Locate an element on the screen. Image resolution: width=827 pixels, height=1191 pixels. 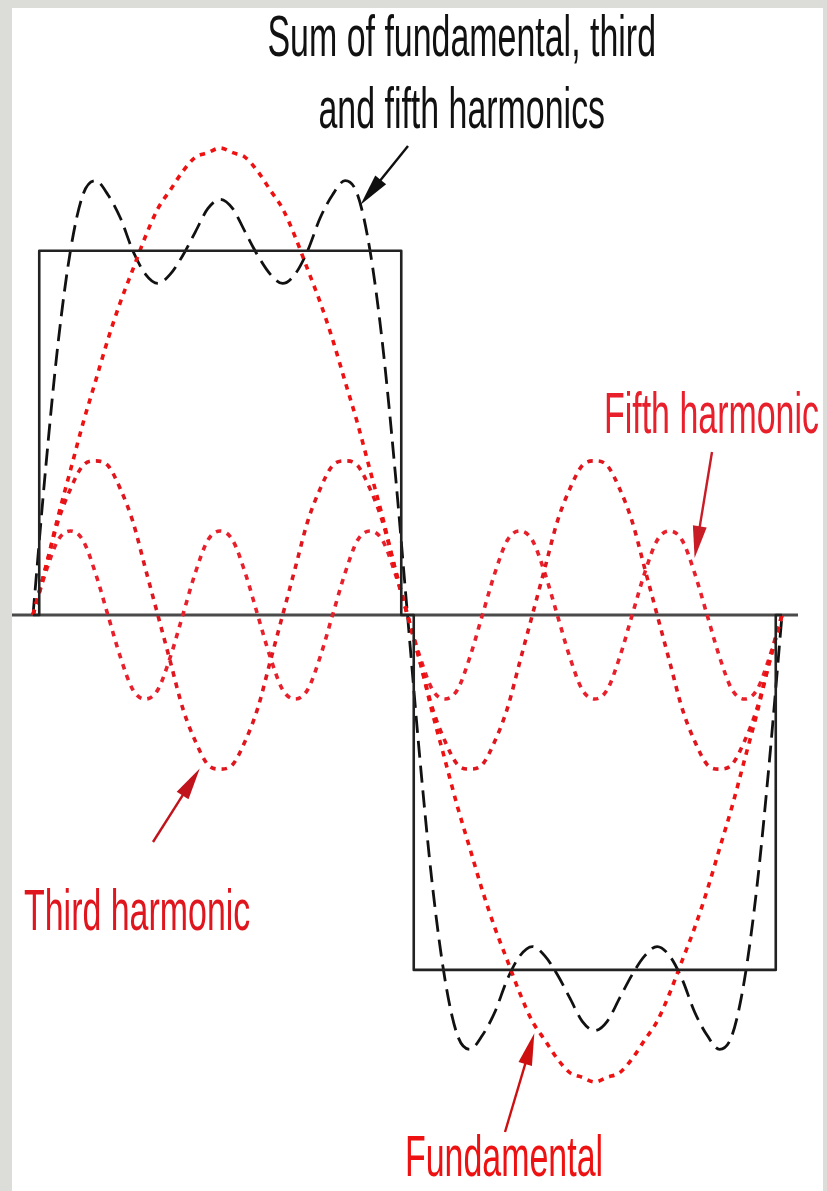
series-label: Sum of fundamental, third and fifth harmonics is located at coordinates (461, 72).